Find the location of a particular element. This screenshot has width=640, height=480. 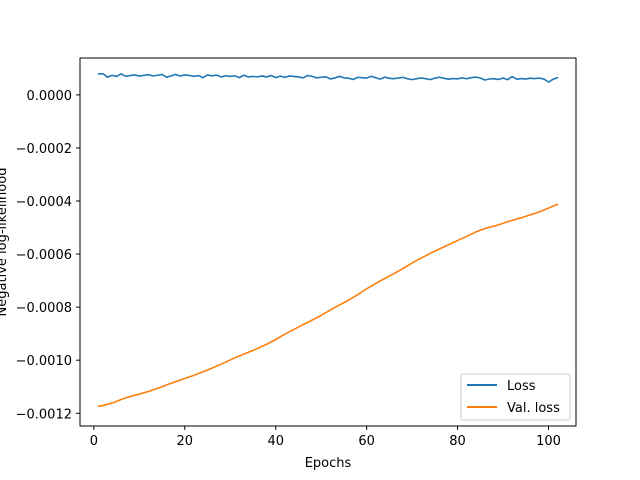

x-tick-label: 100 is located at coordinates (548, 441).